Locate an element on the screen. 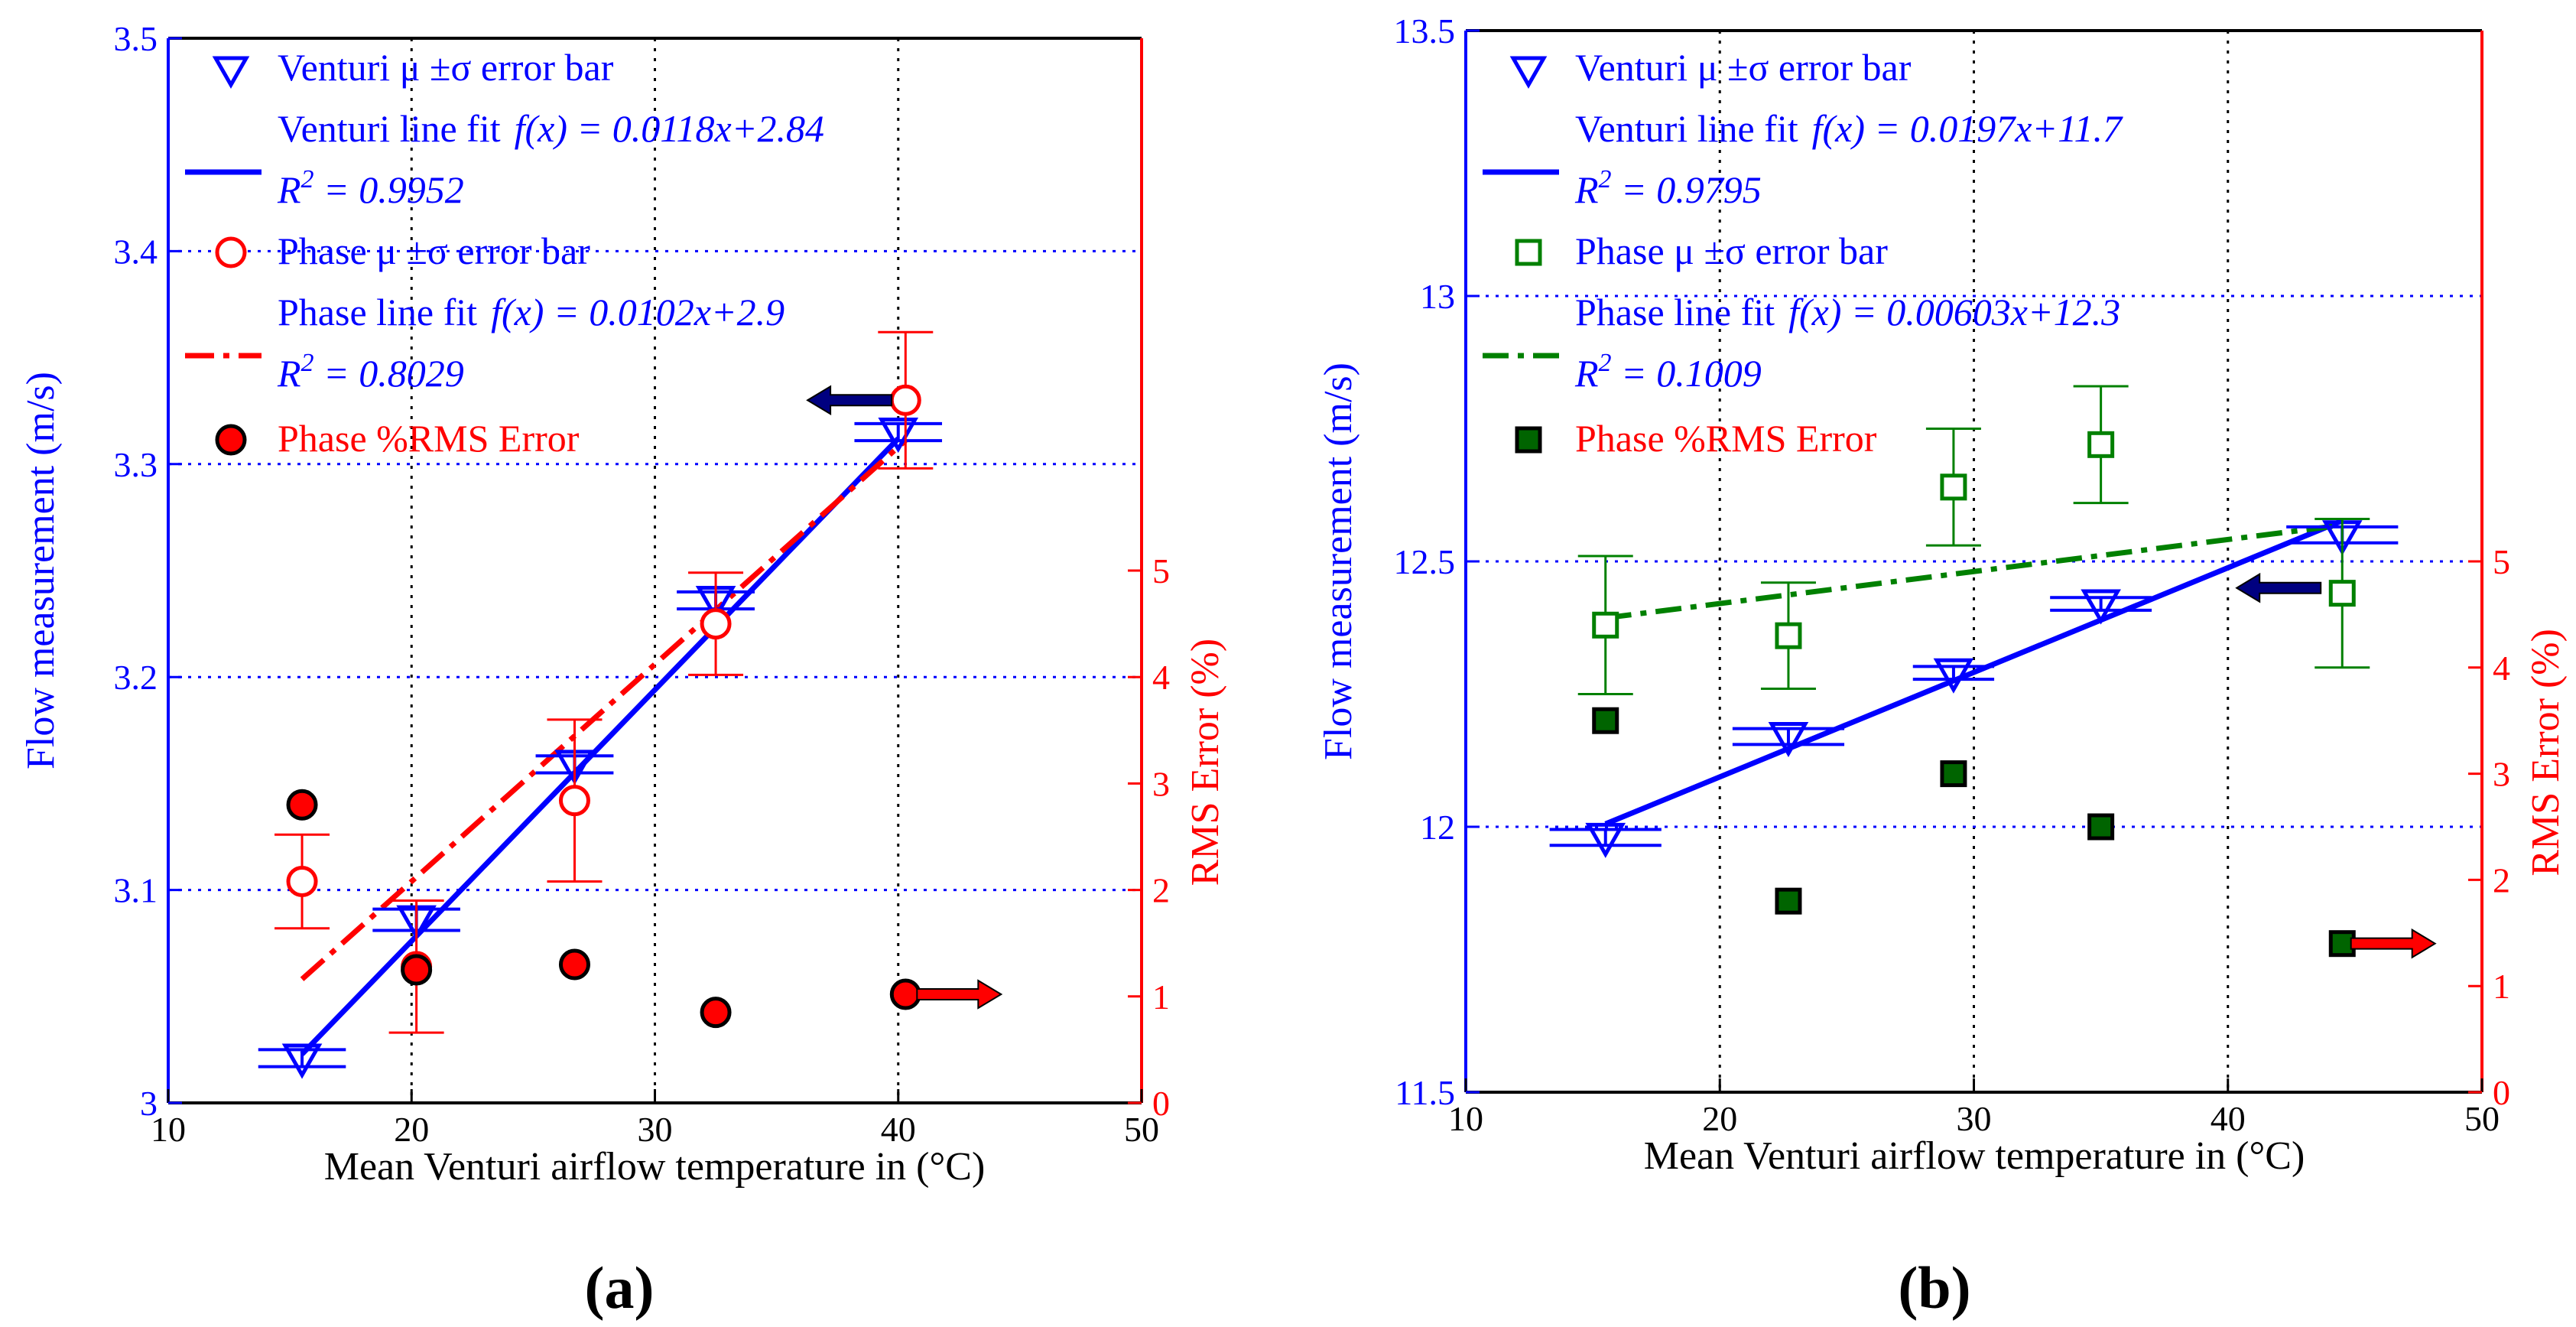 The width and height of the screenshot is (2576, 1327). legend-phase-fit-label: Phase line fit f(x) = 0.00603x+12.3 is located at coordinates (1848, 312).